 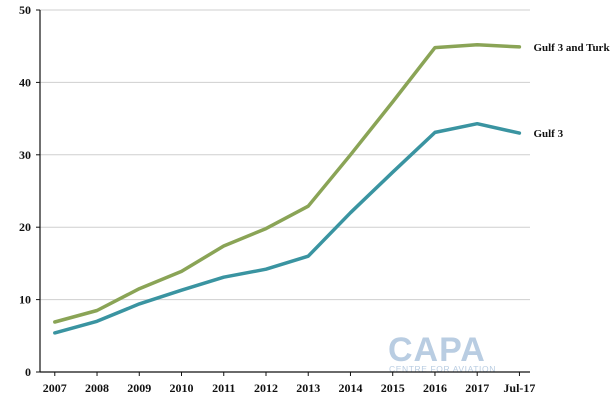 I want to click on x-tick-label: 2017, so click(x=477, y=388).